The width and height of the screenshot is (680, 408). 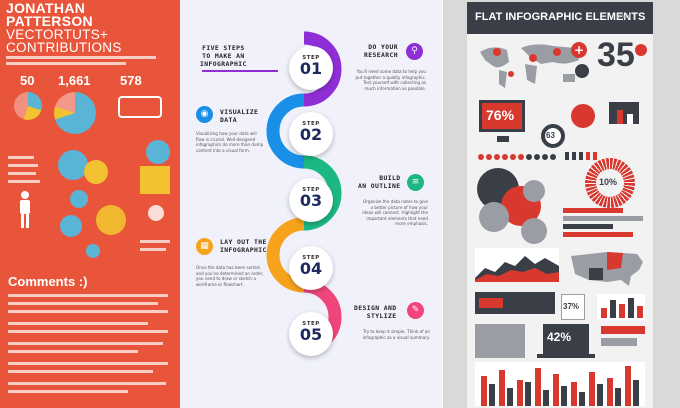 I want to click on step-04-circle: STEP 04, so click(x=311, y=268).